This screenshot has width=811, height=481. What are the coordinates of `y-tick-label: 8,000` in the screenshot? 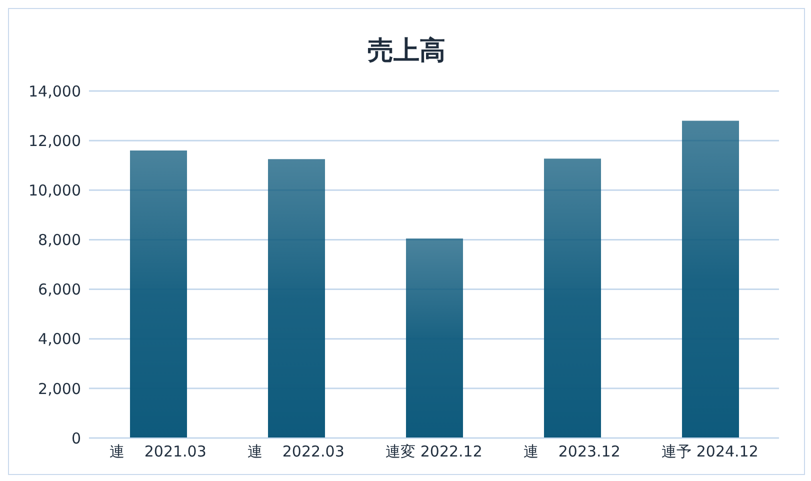 It's located at (59, 240).